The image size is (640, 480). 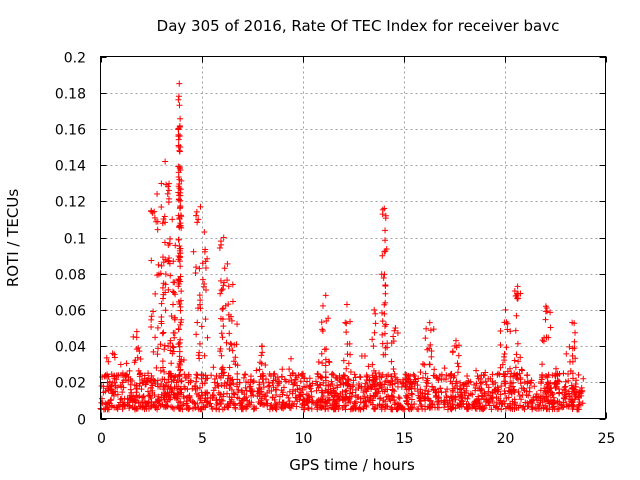 What do you see at coordinates (70, 95) in the screenshot?
I see `y-tick-label: 0.18` at bounding box center [70, 95].